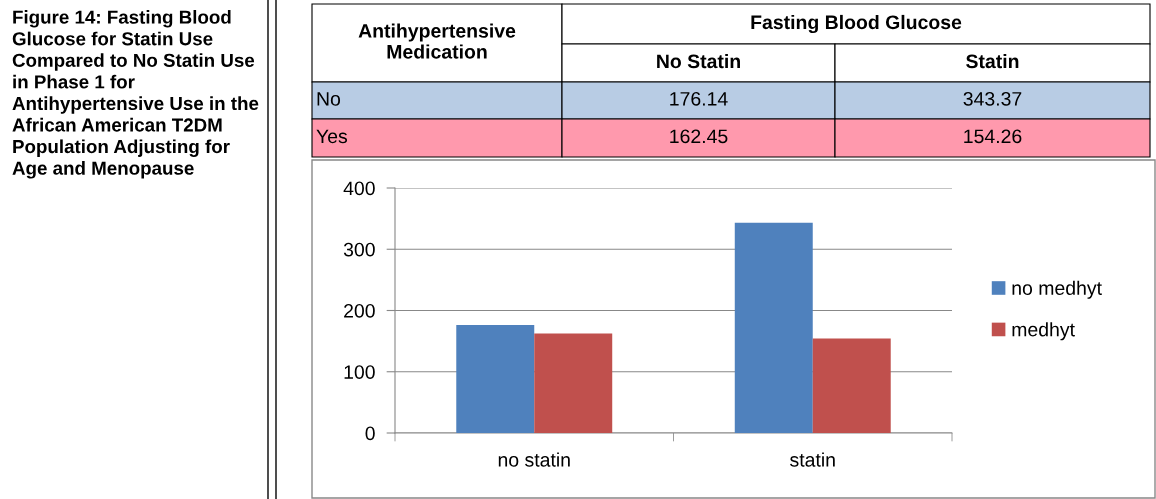 This screenshot has height=499, width=1156. I want to click on x-tick-label: no statin, so click(534, 459).